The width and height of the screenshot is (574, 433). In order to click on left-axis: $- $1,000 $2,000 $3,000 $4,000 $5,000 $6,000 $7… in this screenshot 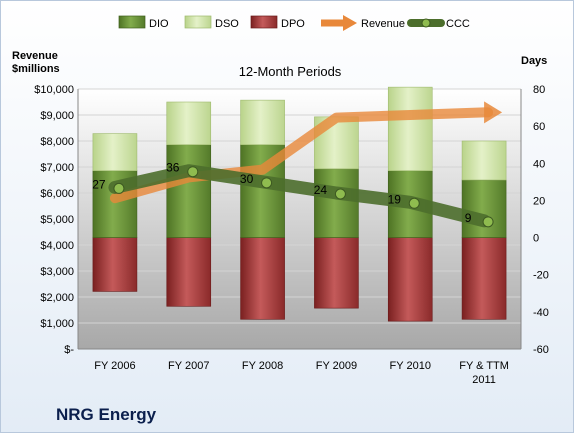, I will do `click(56, 220)`.